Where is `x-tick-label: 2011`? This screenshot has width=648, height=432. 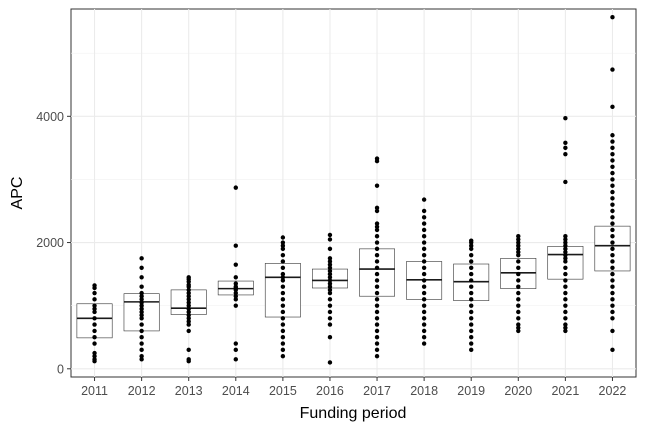
x-tick-label: 2011 is located at coordinates (94, 391).